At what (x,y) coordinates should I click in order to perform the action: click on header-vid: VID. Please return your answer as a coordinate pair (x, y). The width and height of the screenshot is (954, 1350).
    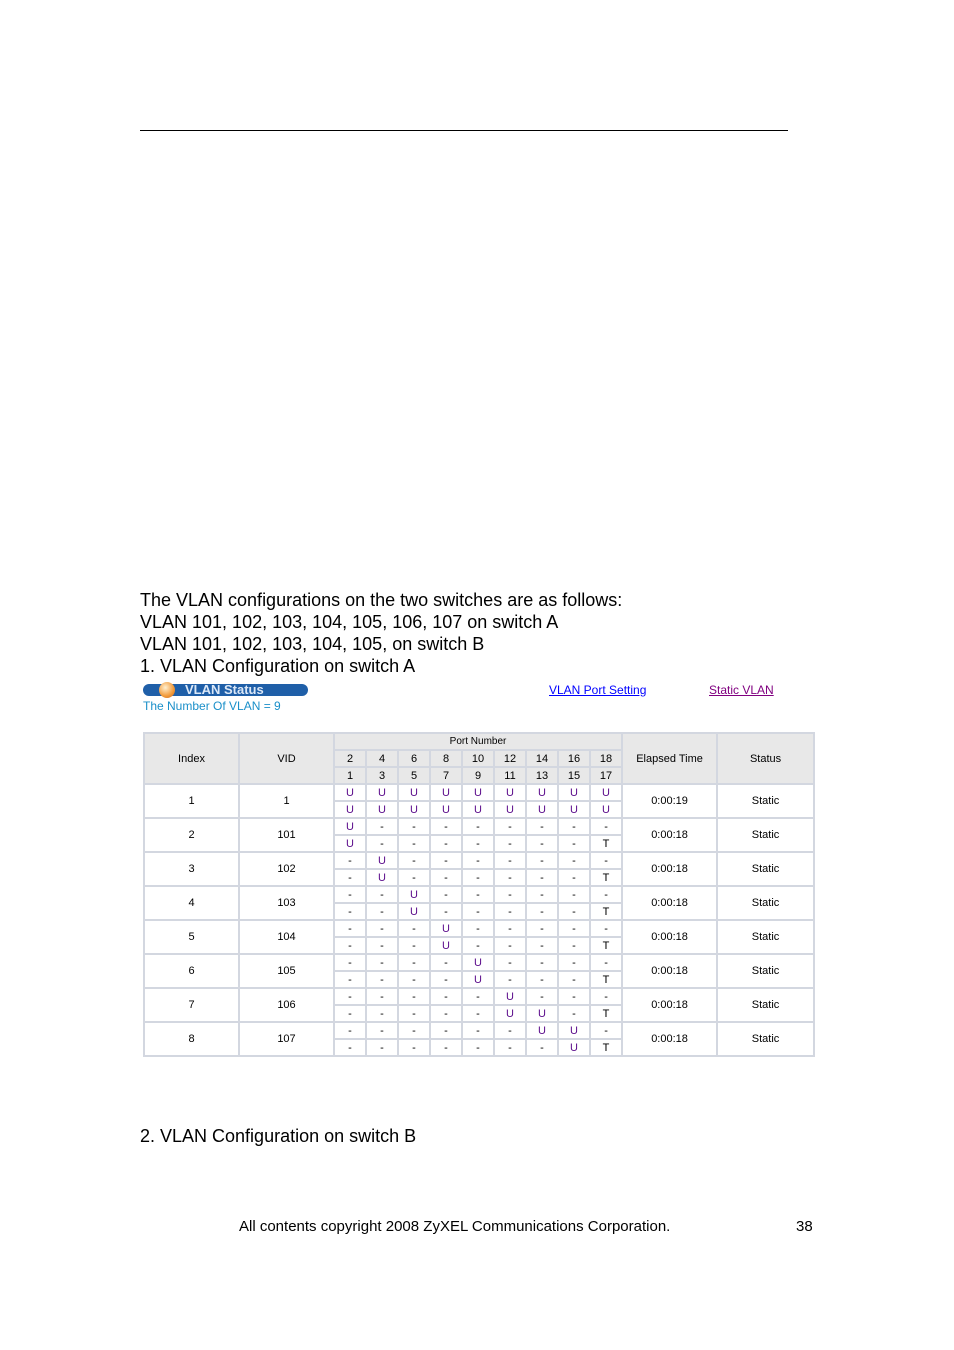
    Looking at the image, I should click on (286, 758).